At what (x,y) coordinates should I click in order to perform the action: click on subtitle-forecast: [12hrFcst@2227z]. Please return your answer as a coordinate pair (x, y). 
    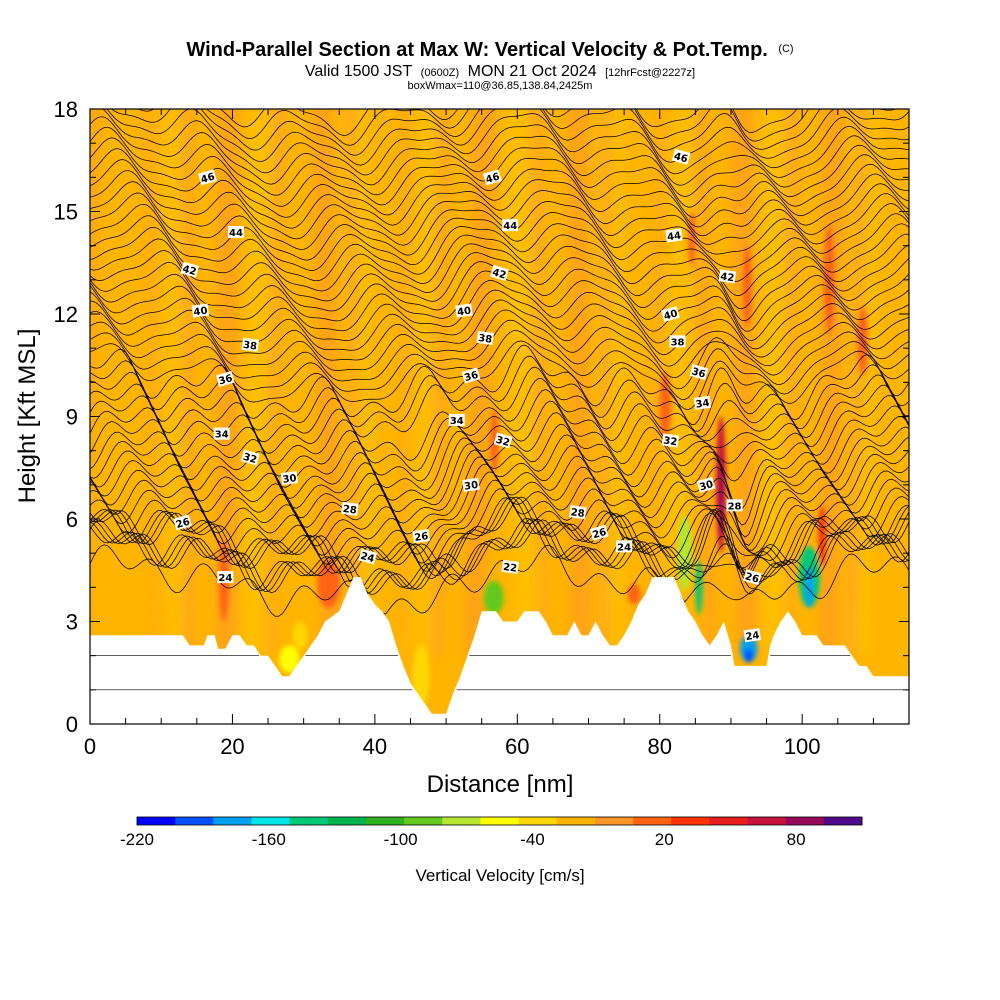
    Looking at the image, I should click on (650, 73).